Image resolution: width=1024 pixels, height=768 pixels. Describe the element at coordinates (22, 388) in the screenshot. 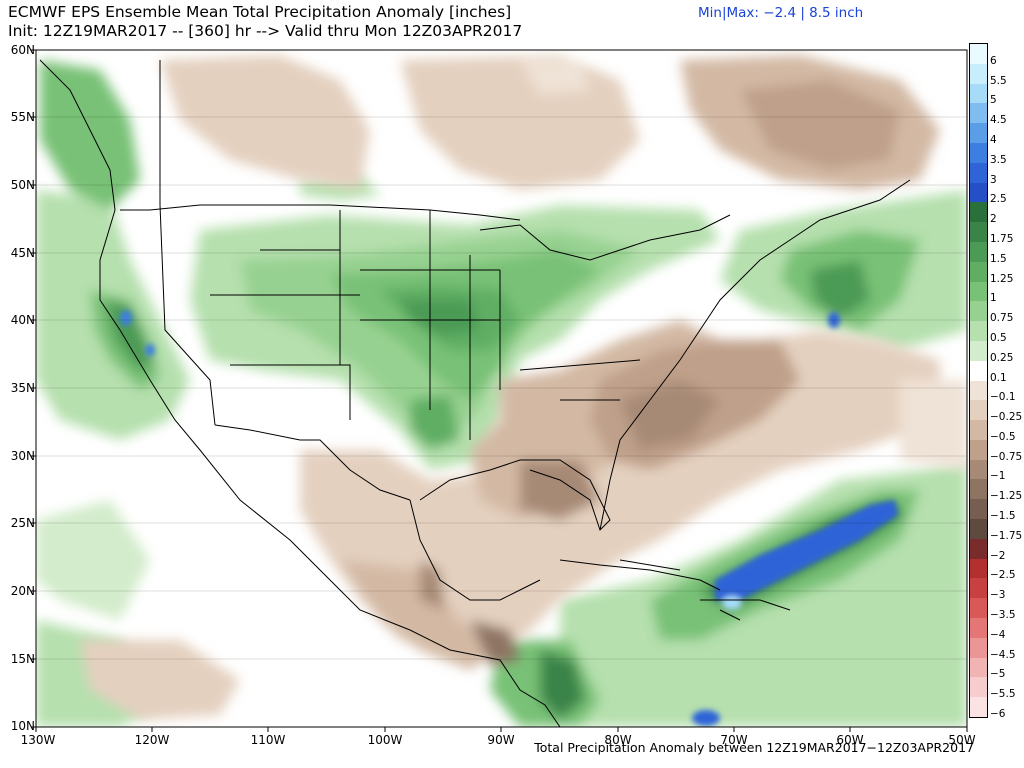

I see `lat-label-35n: 35N` at that location.